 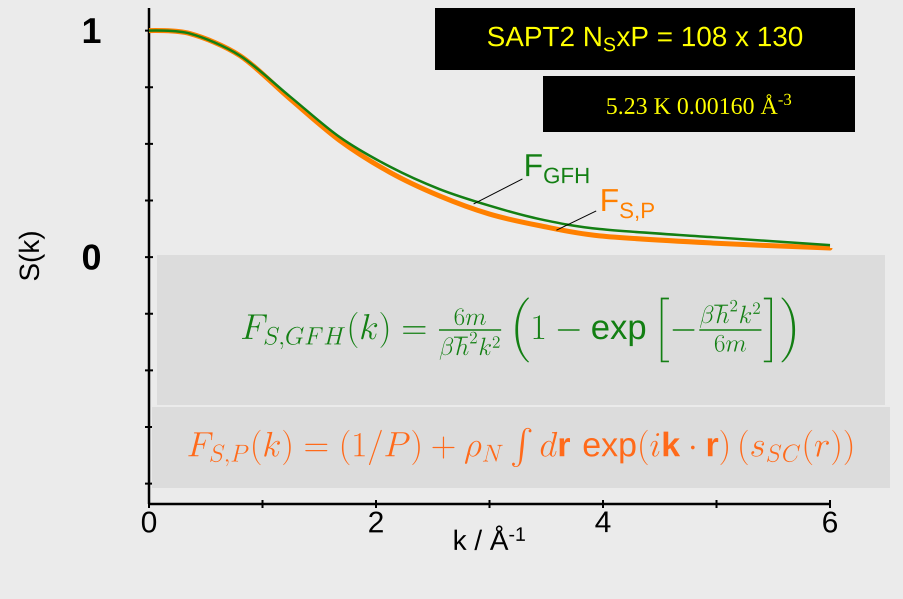 I want to click on x-tick-label: 0, so click(x=149, y=522).